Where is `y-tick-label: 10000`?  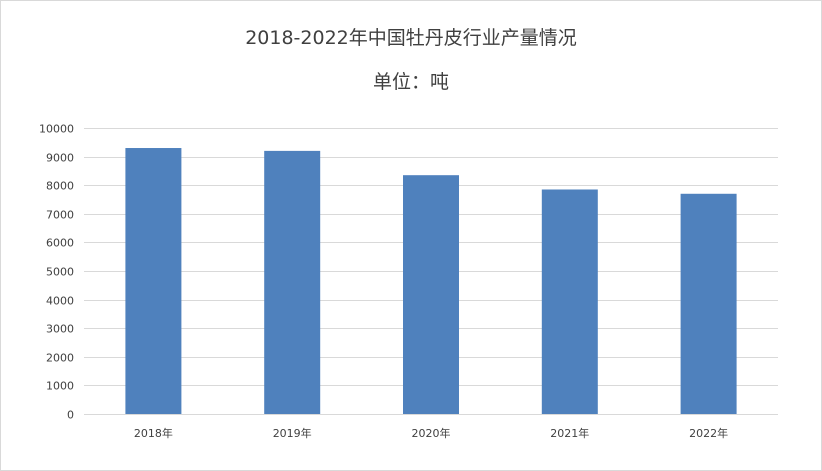 y-tick-label: 10000 is located at coordinates (56, 129).